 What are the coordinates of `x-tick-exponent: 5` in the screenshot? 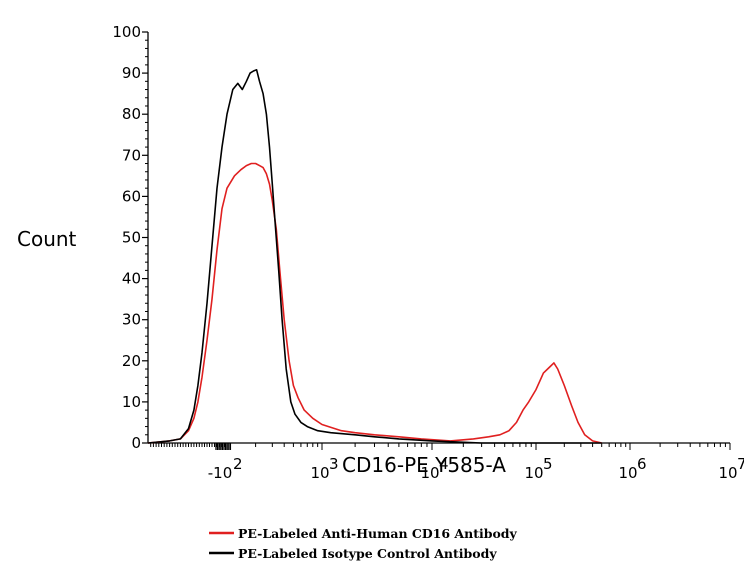 It's located at (548, 464).